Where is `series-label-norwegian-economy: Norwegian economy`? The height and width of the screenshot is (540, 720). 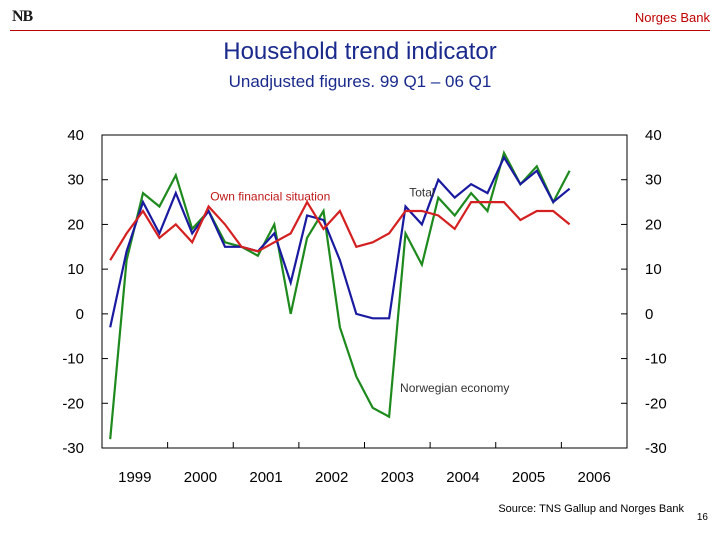 series-label-norwegian-economy: Norwegian economy is located at coordinates (454, 388).